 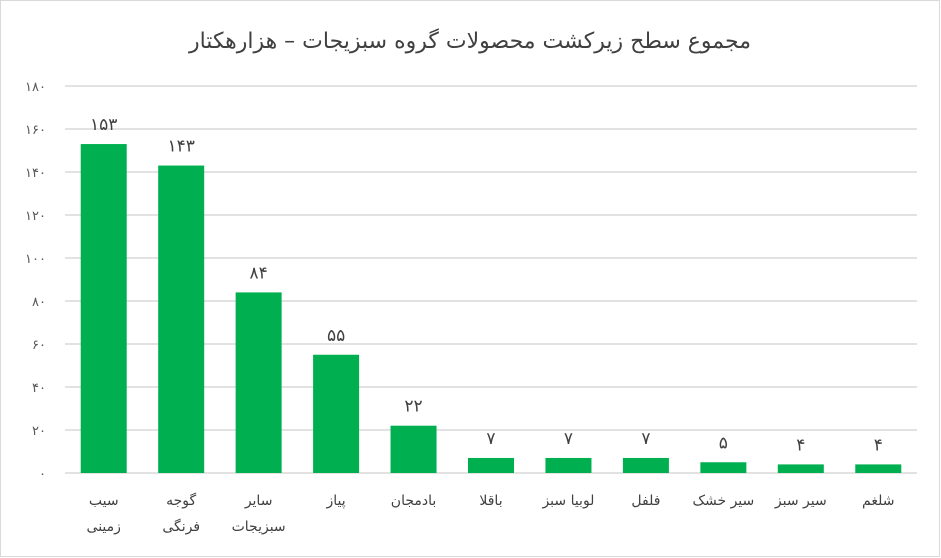 What do you see at coordinates (35, 216) in the screenshot?
I see `y-tick-label: ۱۲۰` at bounding box center [35, 216].